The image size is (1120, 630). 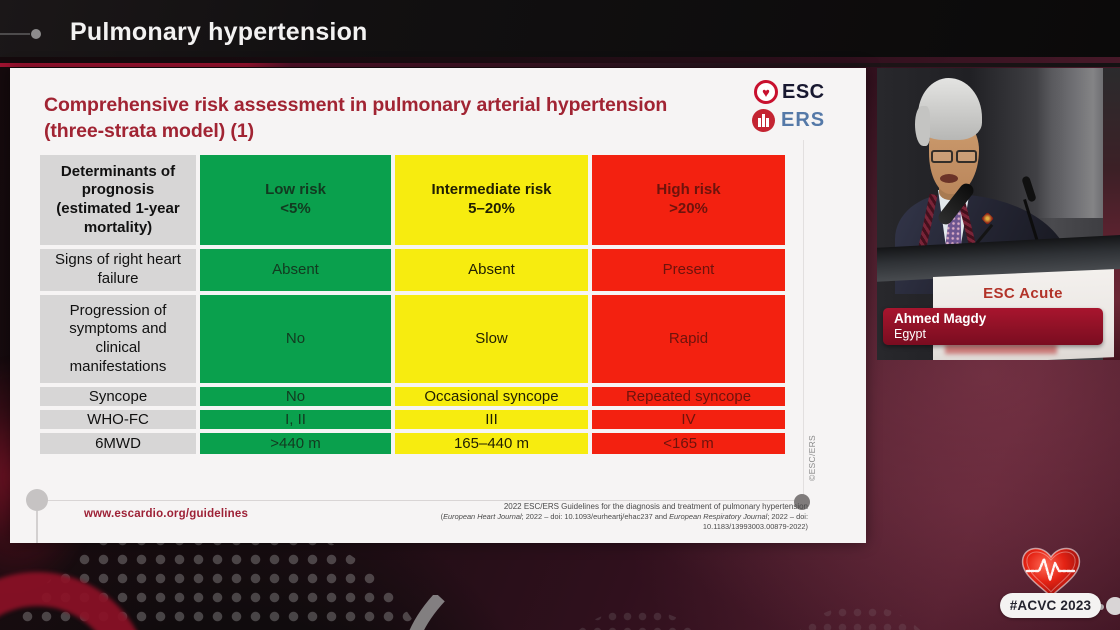 What do you see at coordinates (803, 91) in the screenshot?
I see `esc-logo-text: ESC` at bounding box center [803, 91].